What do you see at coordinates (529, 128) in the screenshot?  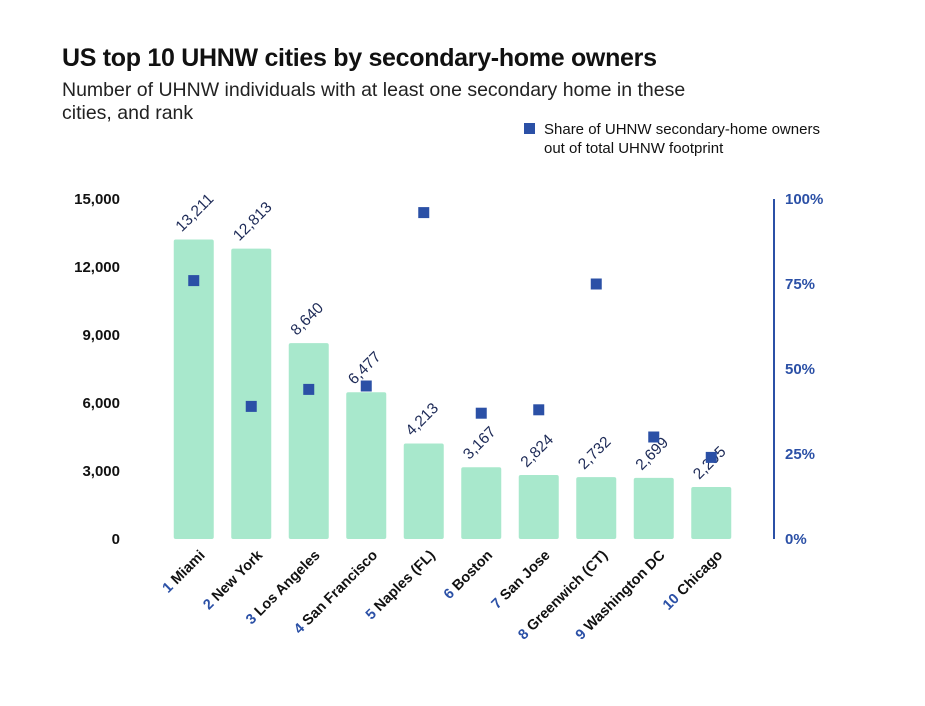 I see `legend-marker-swatch` at bounding box center [529, 128].